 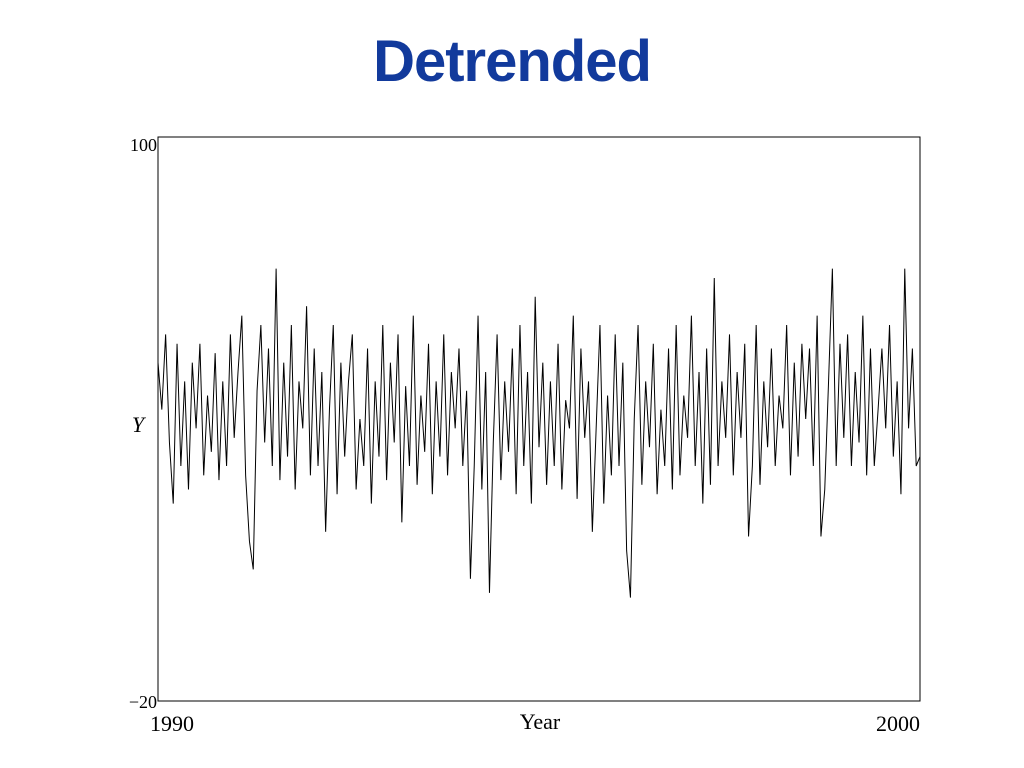 I want to click on y-tick-label-bottom: −20, so click(x=143, y=702).